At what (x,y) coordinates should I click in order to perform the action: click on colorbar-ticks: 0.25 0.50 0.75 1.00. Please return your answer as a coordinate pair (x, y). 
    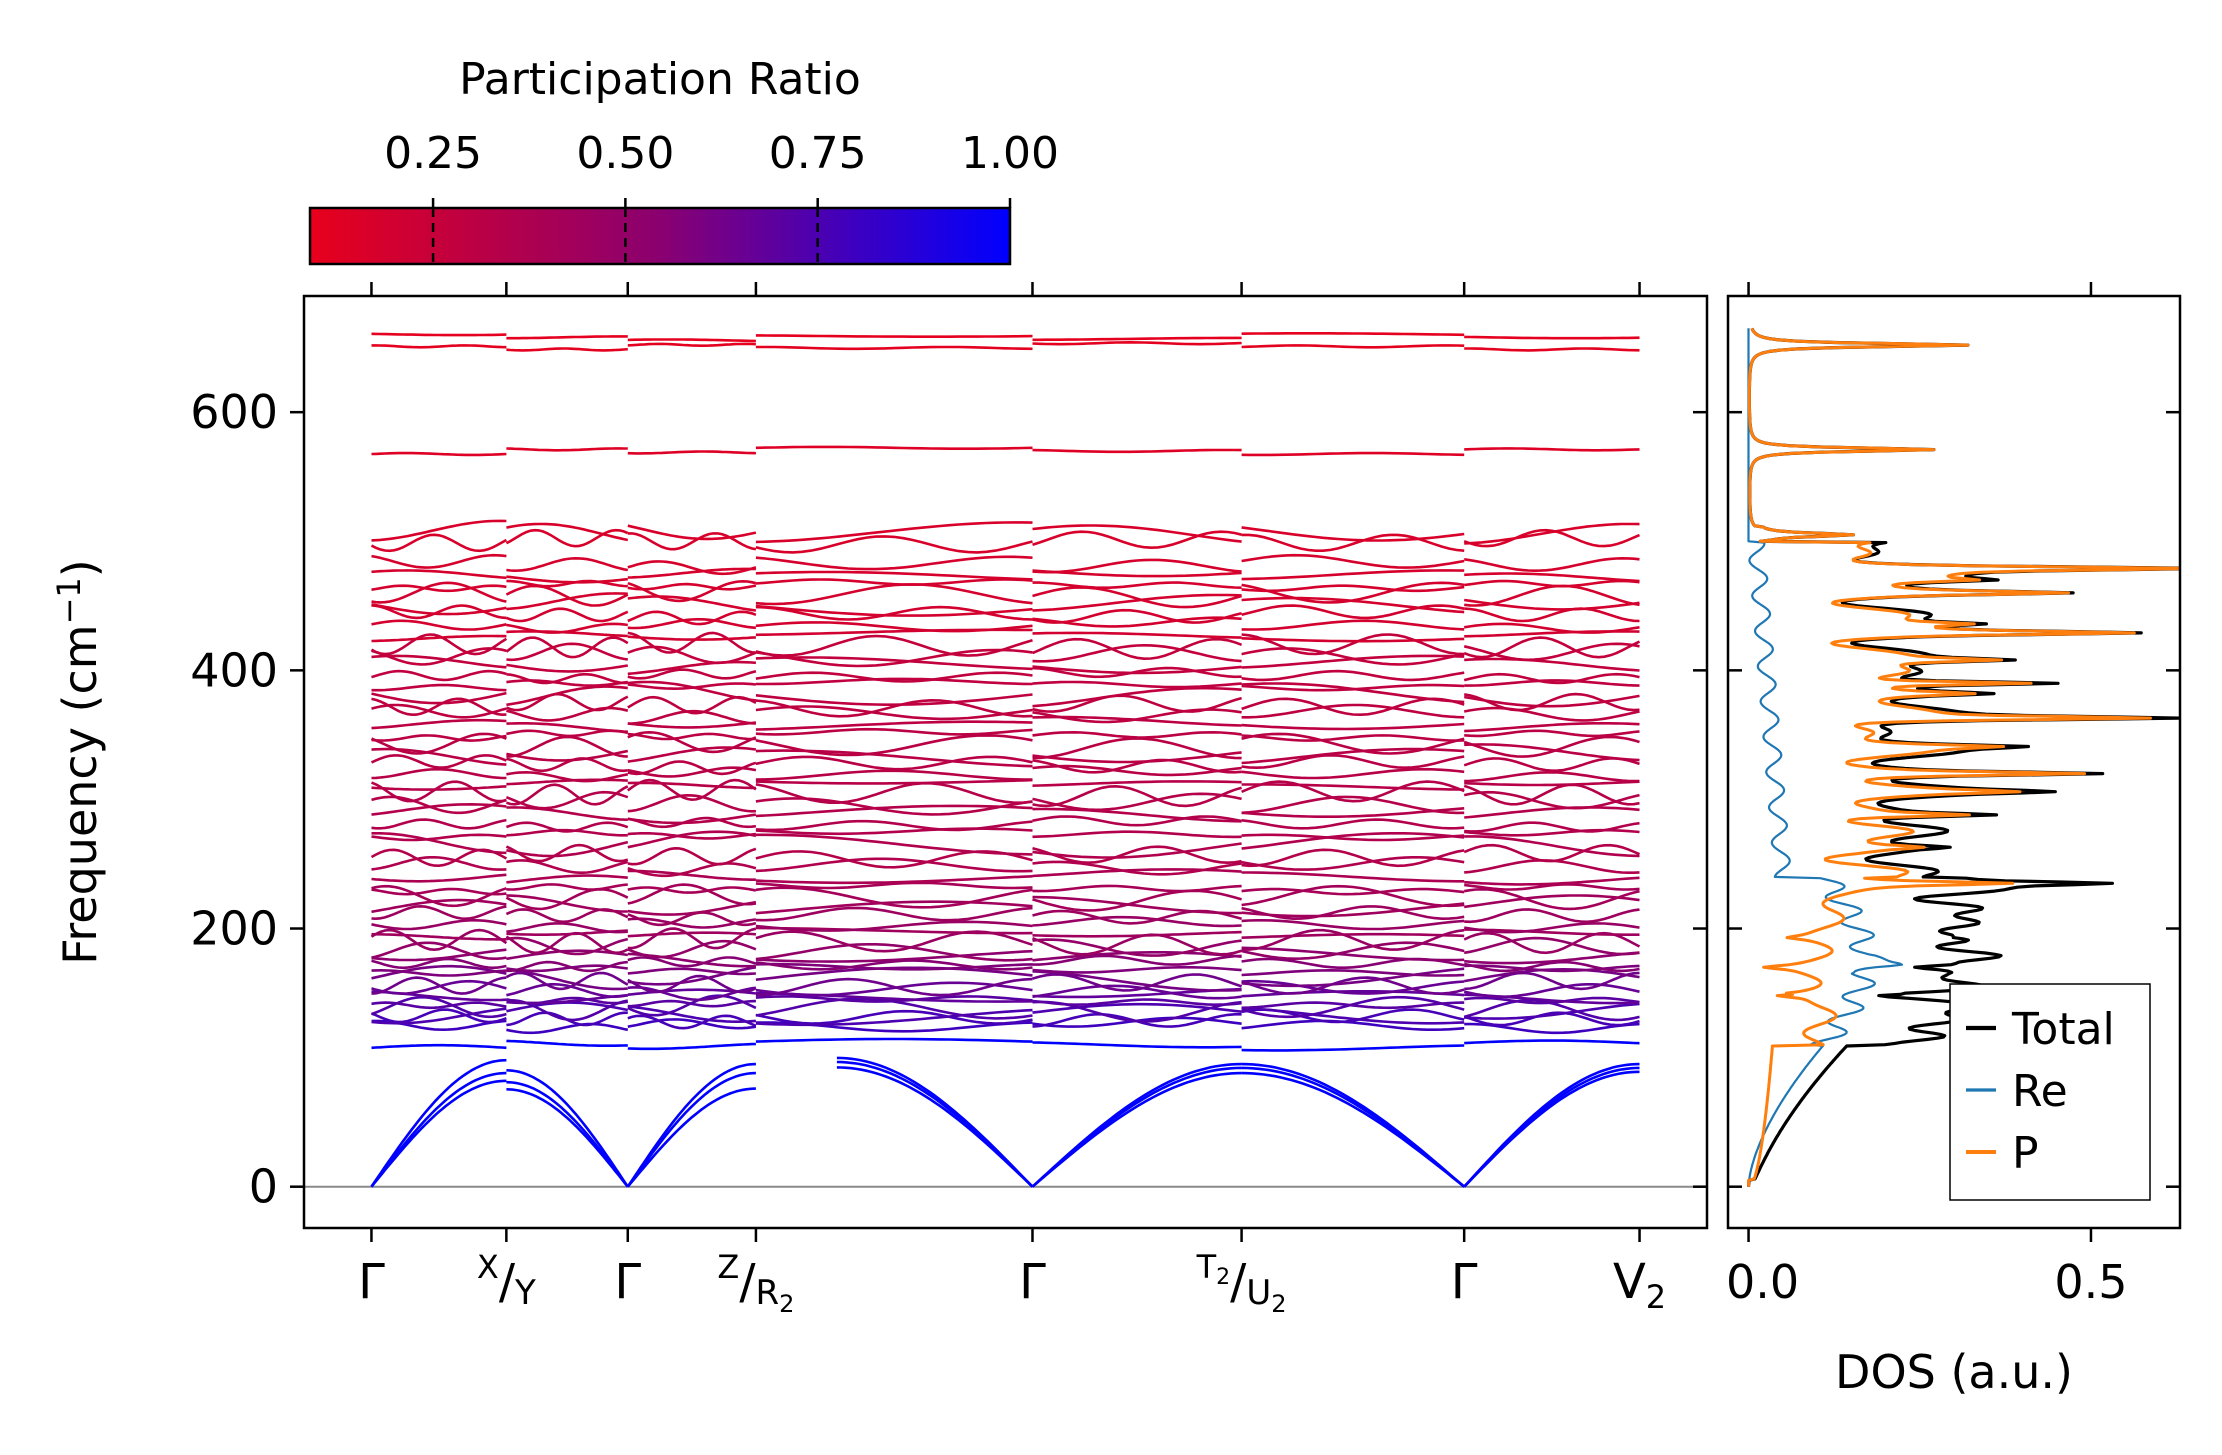
    Looking at the image, I should click on (721, 196).